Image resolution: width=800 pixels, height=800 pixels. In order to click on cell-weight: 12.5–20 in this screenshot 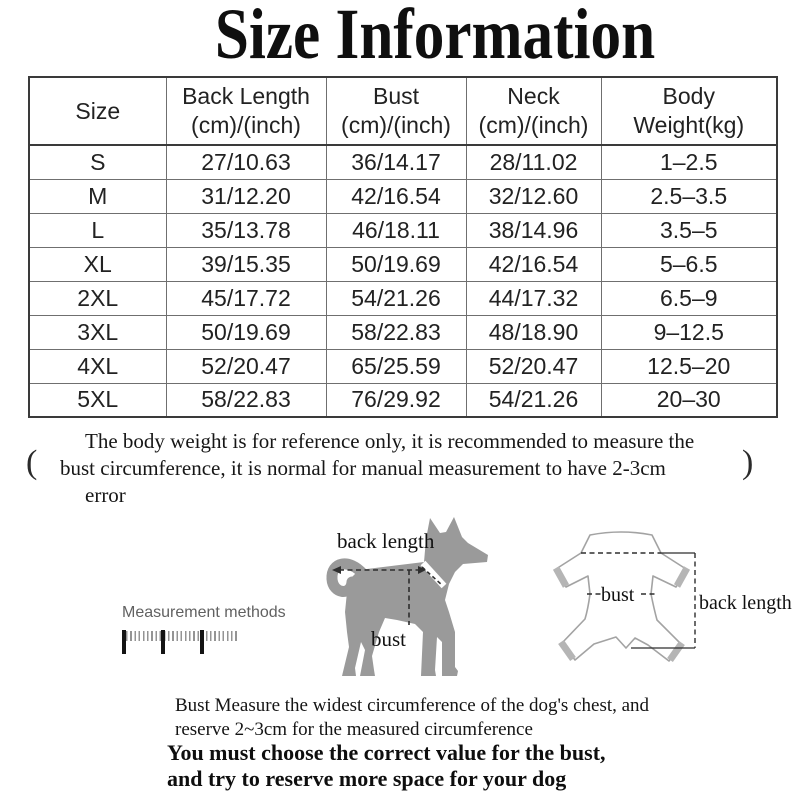, I will do `click(689, 366)`.